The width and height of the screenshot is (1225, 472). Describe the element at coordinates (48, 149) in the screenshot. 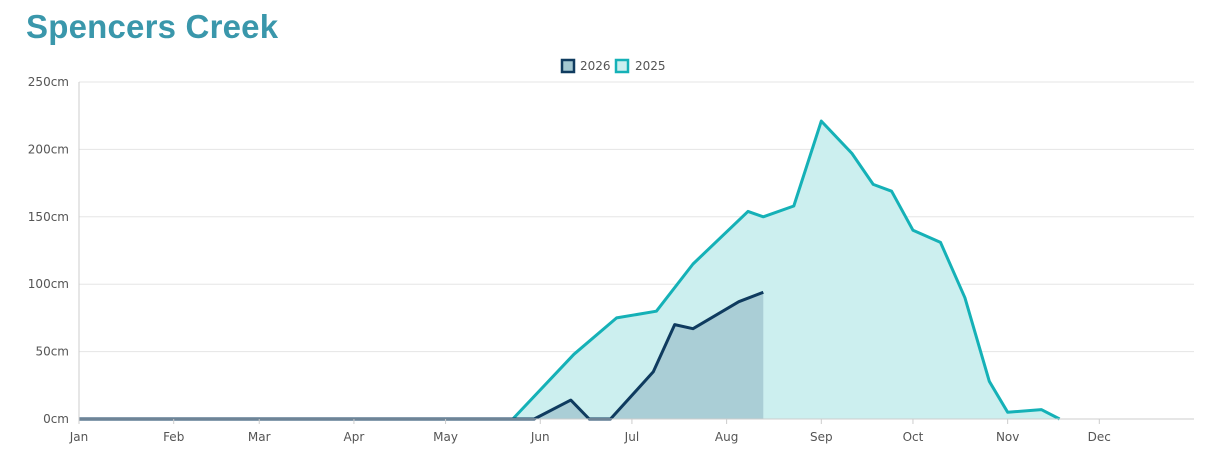

I see `y-tick-label: 200cm` at that location.